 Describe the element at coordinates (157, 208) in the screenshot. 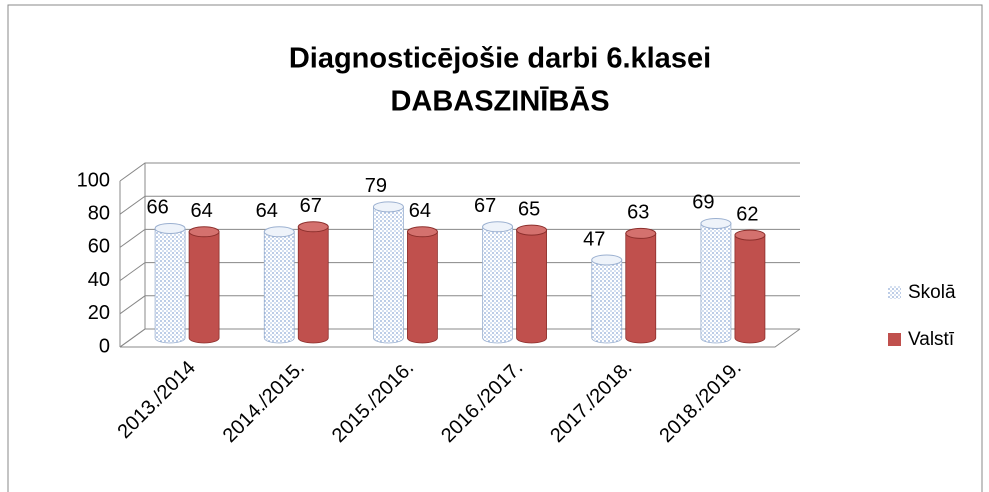

I see `value-label: 66` at that location.